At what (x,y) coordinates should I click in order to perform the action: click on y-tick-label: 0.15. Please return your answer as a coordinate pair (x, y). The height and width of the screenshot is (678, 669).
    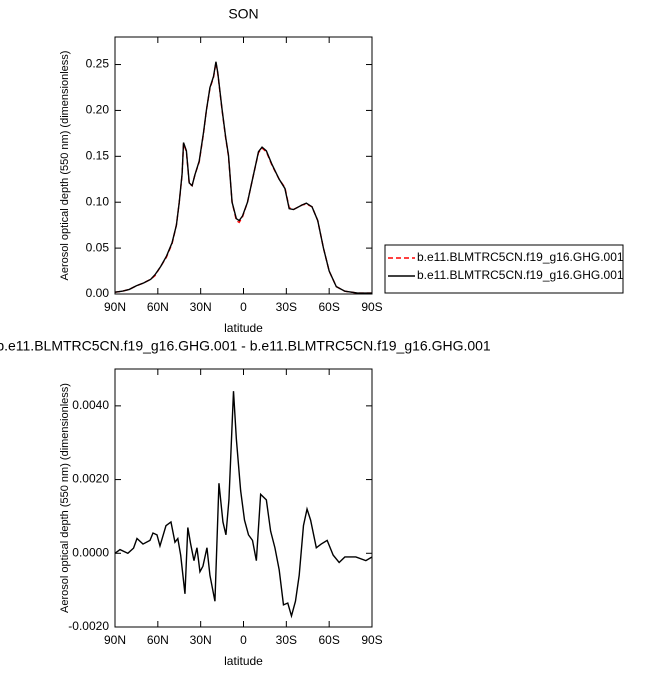
    Looking at the image, I should click on (98, 155).